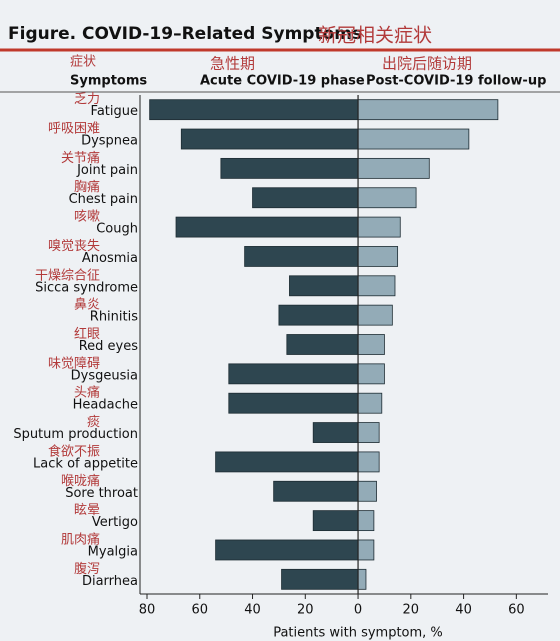  I want to click on category-label: Joint pain, so click(107, 170).